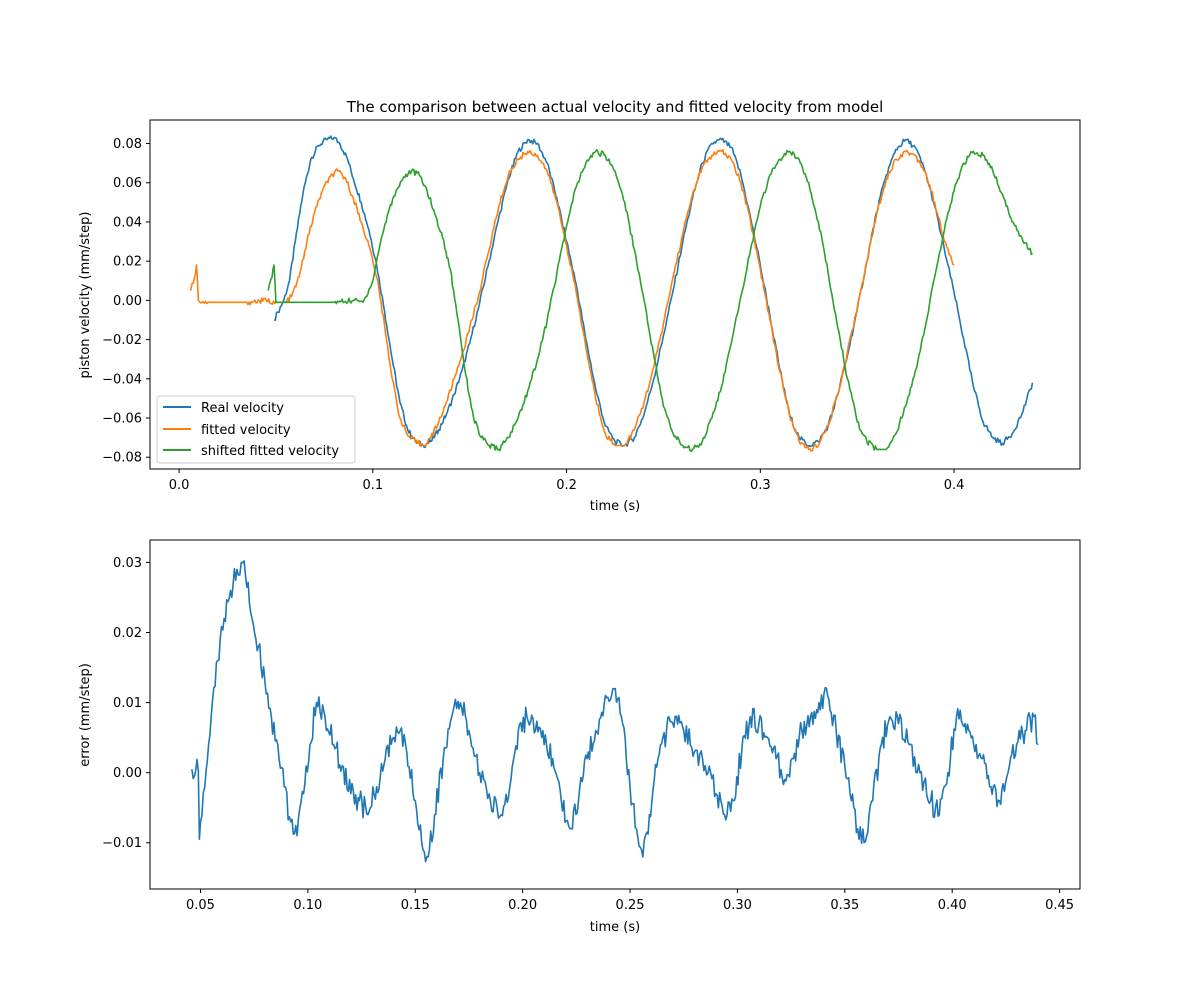 The width and height of the screenshot is (1200, 1000). Describe the element at coordinates (122, 458) in the screenshot. I see `velocity-y-tick-label: −0.08` at that location.